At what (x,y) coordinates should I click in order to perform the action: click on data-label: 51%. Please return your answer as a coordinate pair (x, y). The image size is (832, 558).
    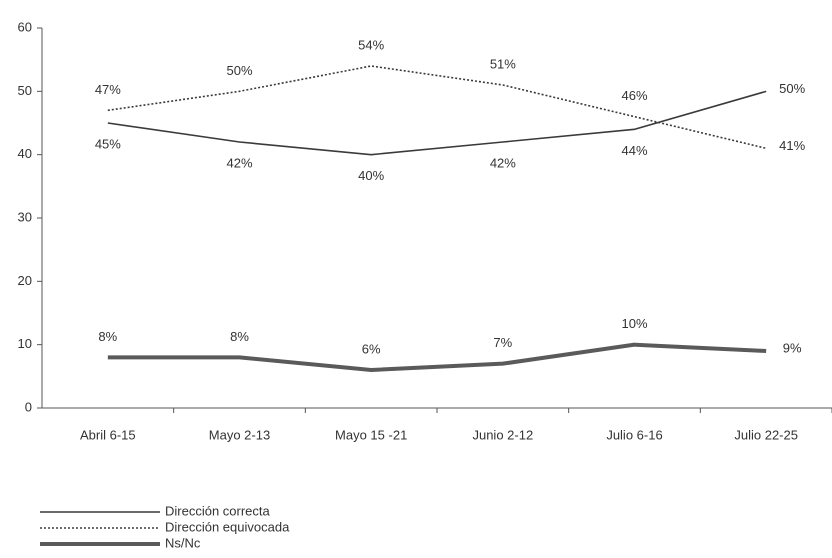
    Looking at the image, I should click on (503, 63).